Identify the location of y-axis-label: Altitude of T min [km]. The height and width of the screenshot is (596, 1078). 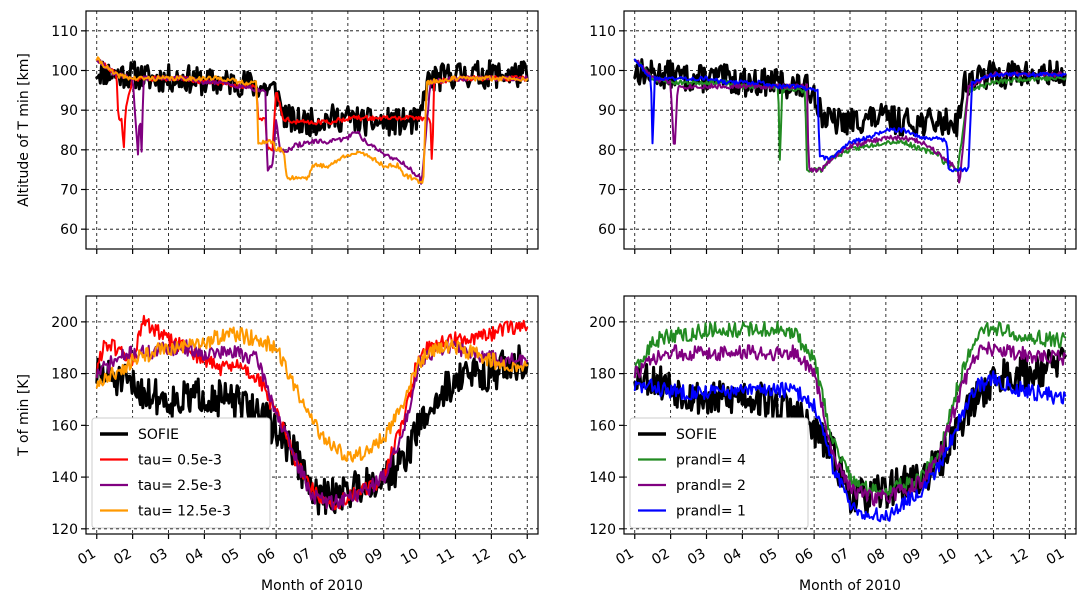
(24, 130).